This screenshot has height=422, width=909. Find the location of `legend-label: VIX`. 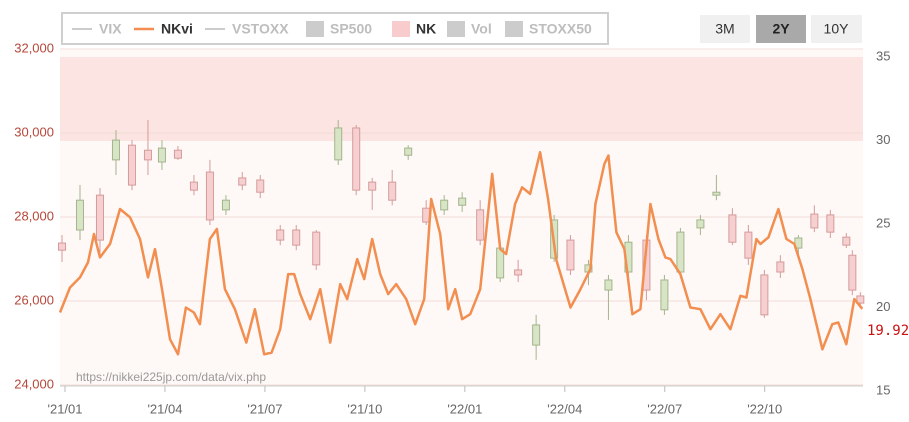

legend-label: VIX is located at coordinates (110, 29).